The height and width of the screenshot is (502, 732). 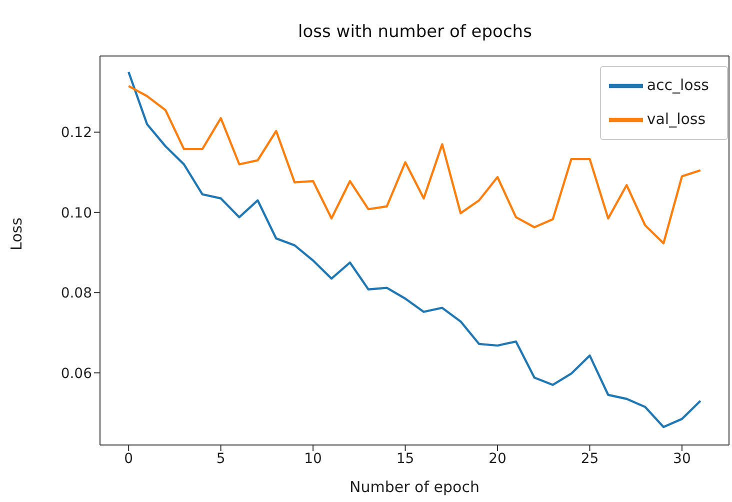 I want to click on y-tick-label: 0.12, so click(x=76, y=133).